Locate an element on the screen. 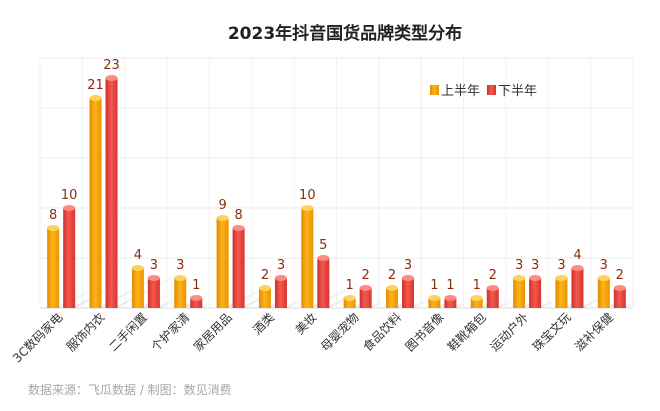  category-label: 珠宝文玩 is located at coordinates (551, 332).